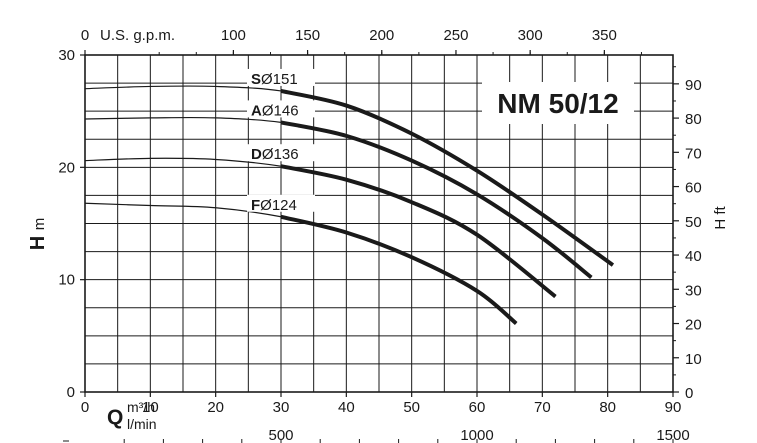 This screenshot has height=443, width=757. Describe the element at coordinates (693, 153) in the screenshot. I see `y-right-tick-label: 70` at that location.